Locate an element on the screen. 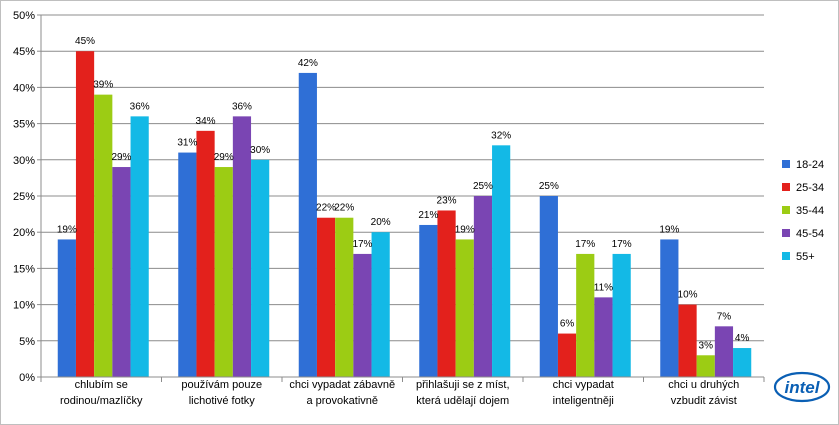 This screenshot has height=425, width=839. data-label: 10% is located at coordinates (688, 295).